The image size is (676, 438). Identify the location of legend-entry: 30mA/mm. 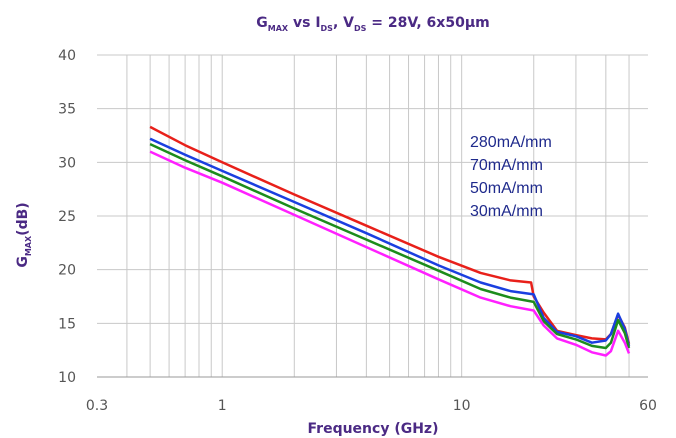
(506, 211).